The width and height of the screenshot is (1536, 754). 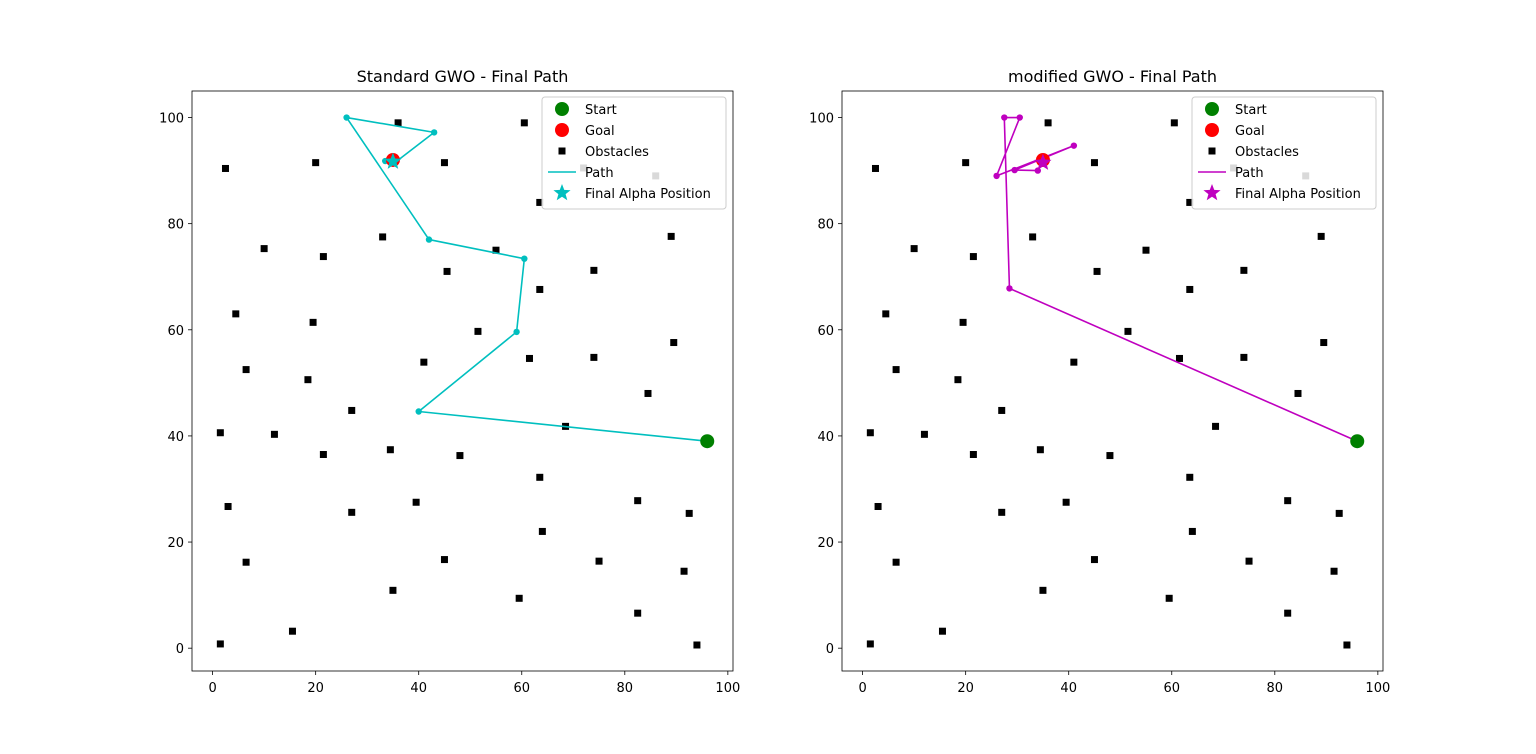 I want to click on x-tick-label: 40, so click(x=1068, y=688).